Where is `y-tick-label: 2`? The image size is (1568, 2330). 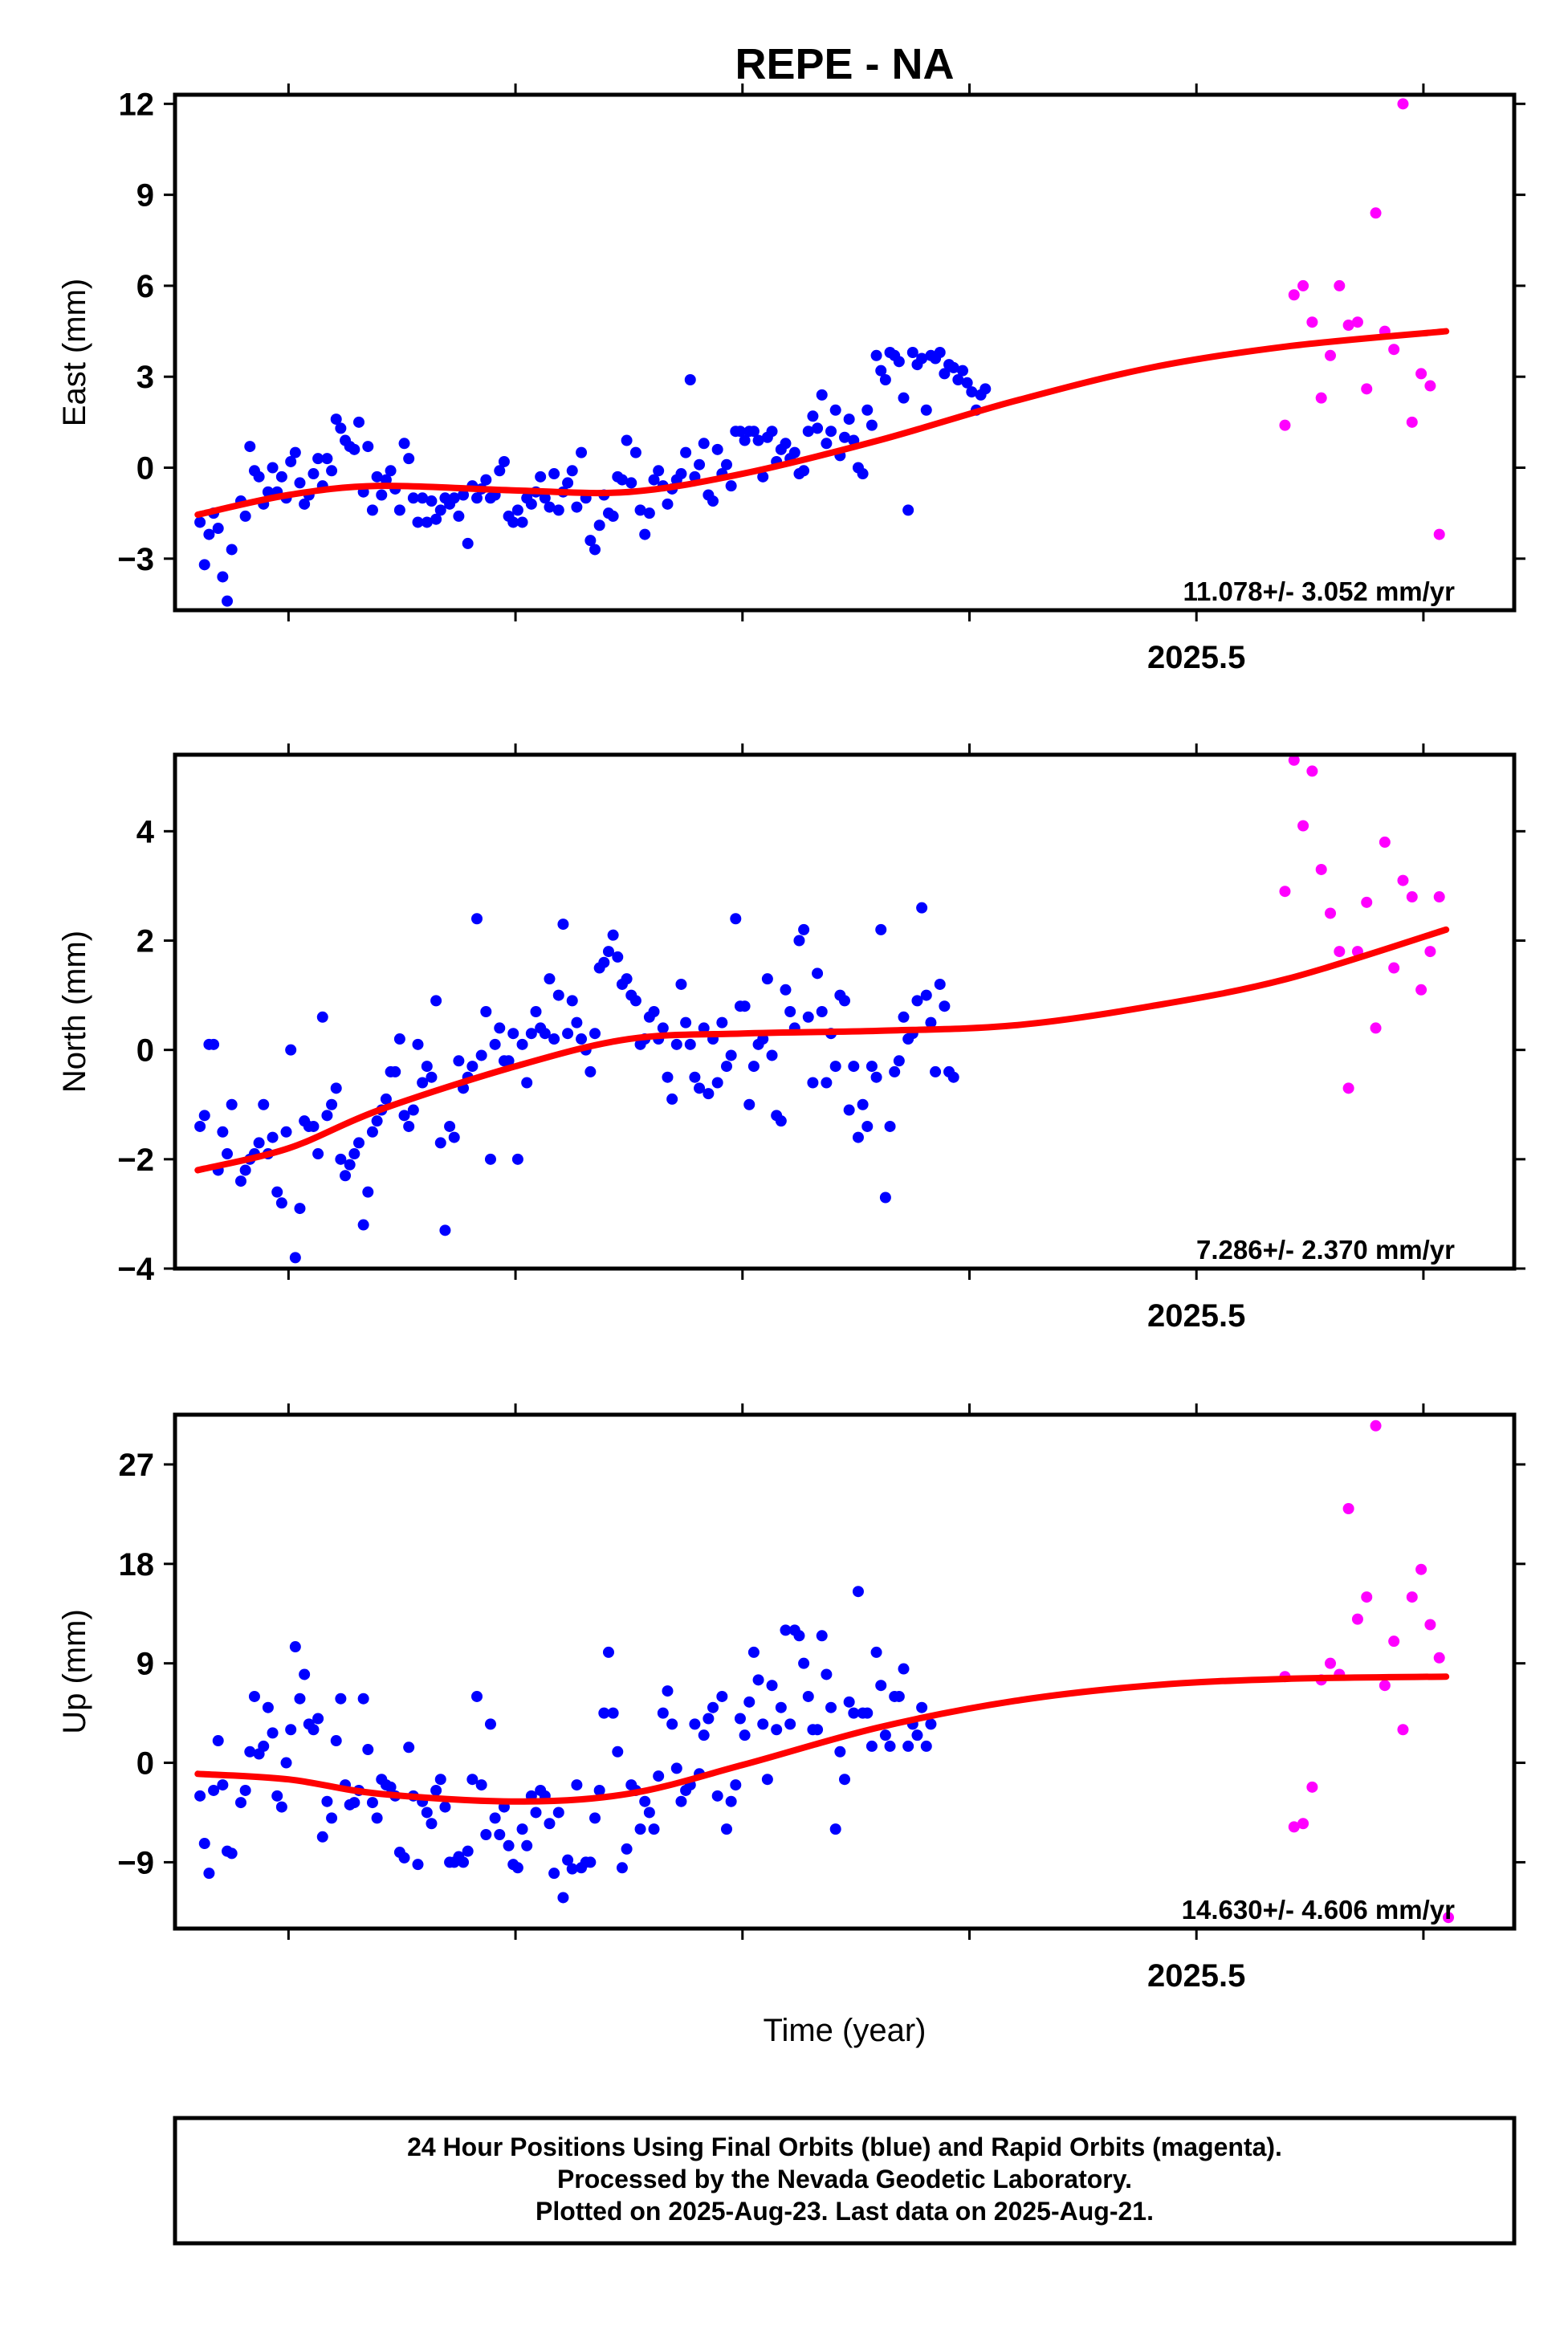 y-tick-label: 2 is located at coordinates (145, 941).